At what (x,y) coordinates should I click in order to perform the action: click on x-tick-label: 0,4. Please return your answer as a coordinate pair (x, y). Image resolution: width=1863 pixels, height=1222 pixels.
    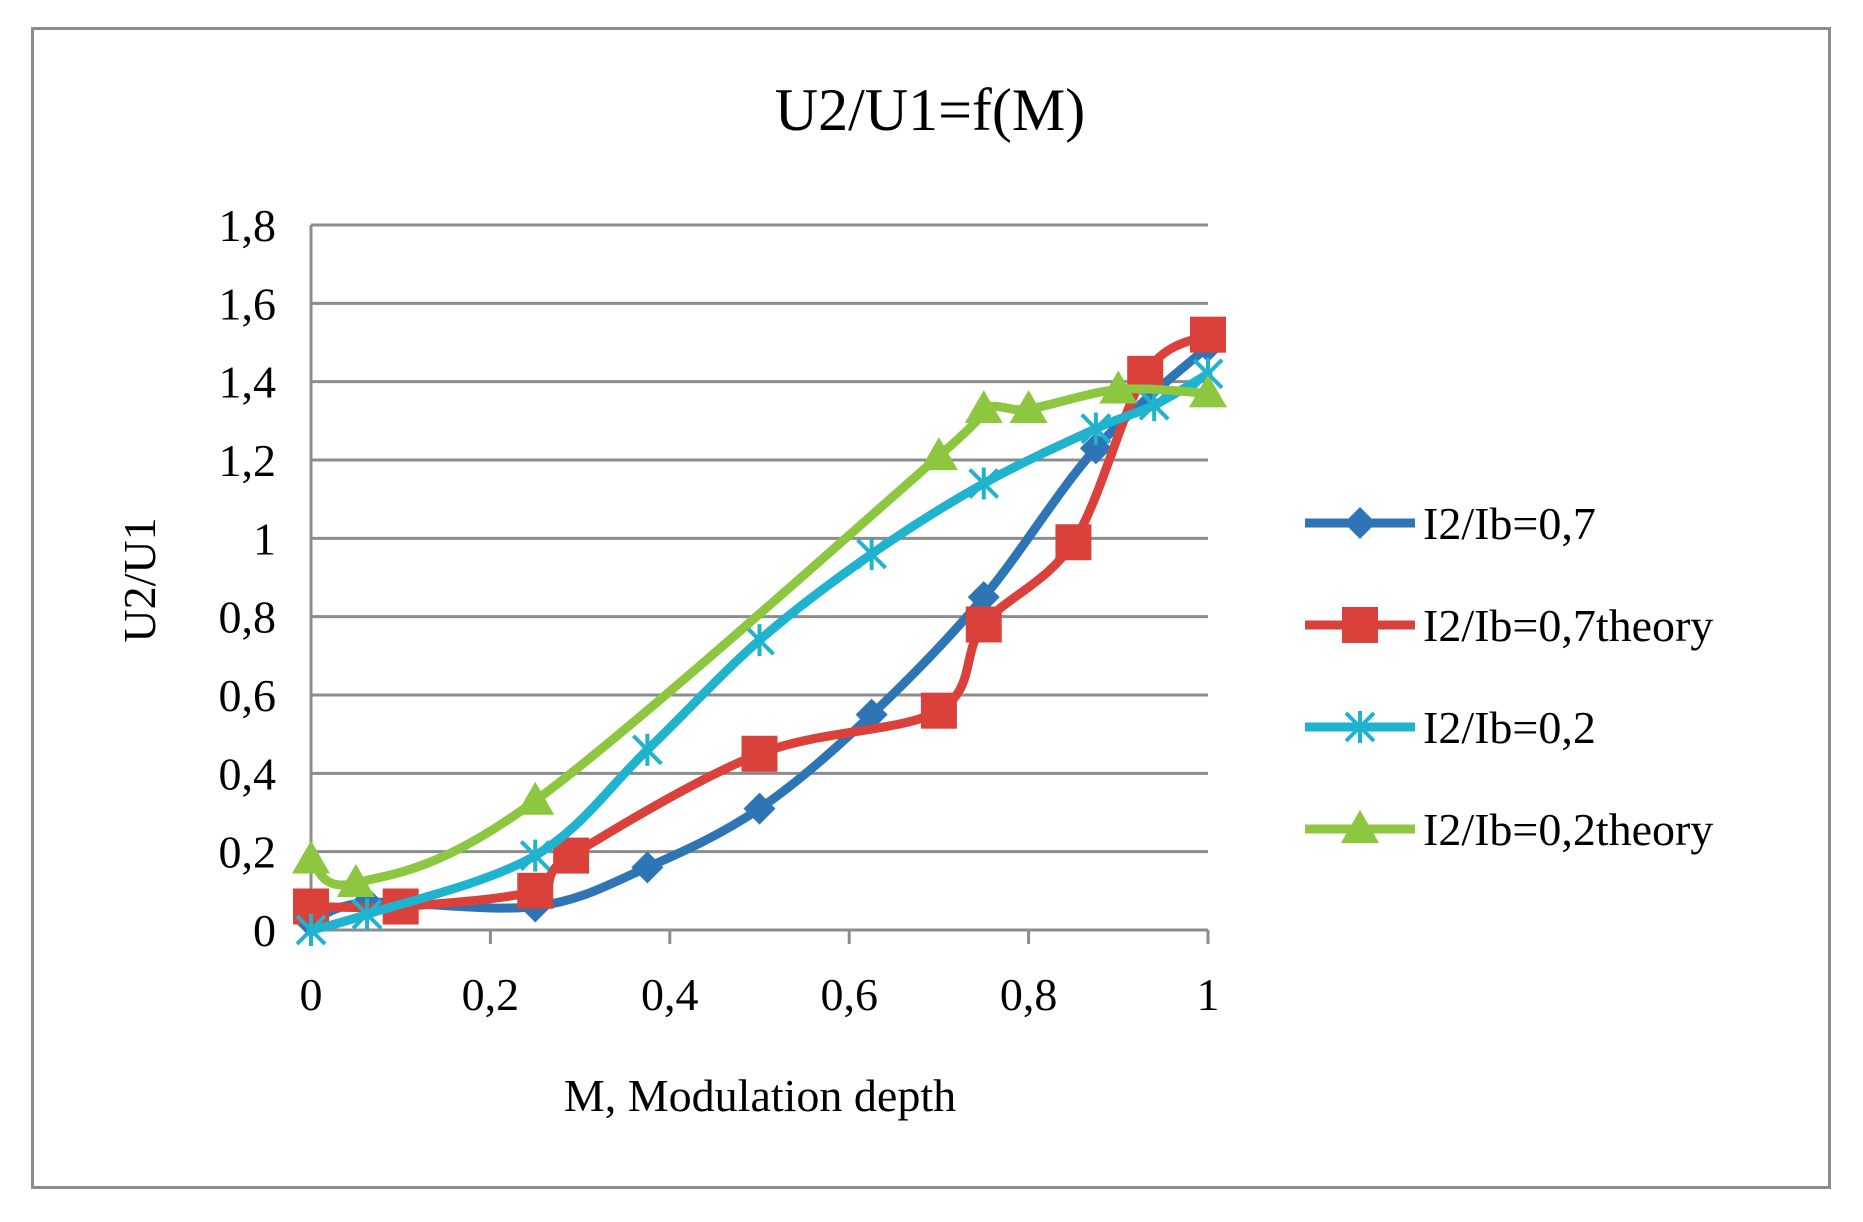
    Looking at the image, I should click on (670, 994).